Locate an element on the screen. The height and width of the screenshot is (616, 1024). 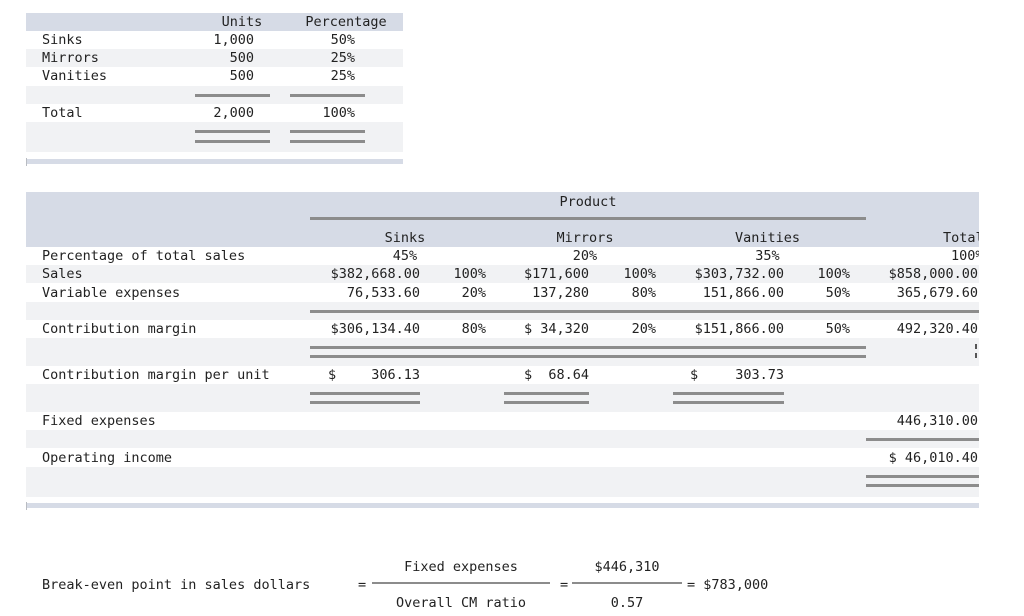
pct-total-sales-sinks: 45% is located at coordinates (405, 256).